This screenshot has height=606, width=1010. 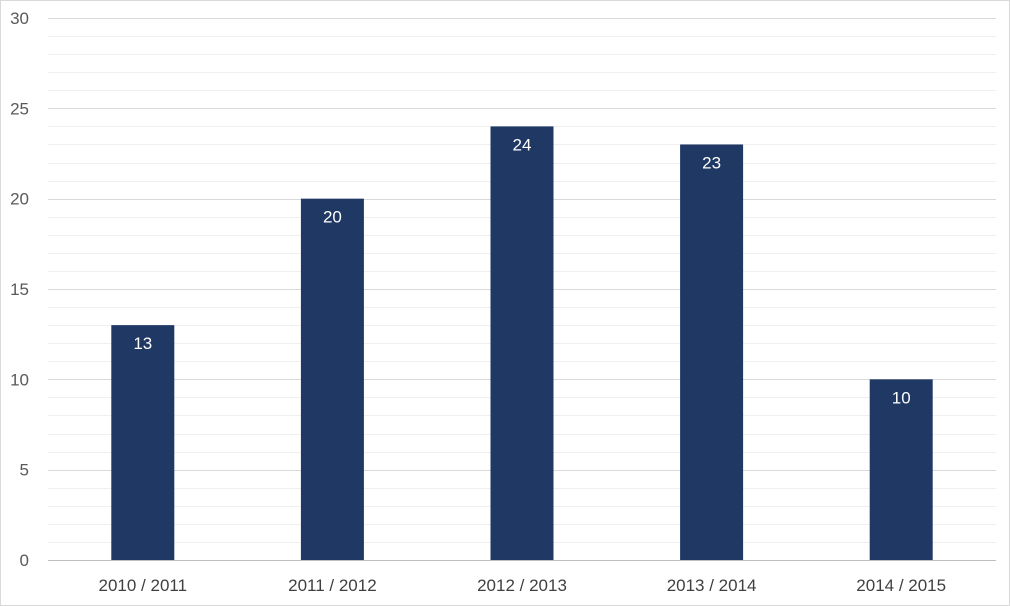 I want to click on data-label: 23, so click(x=711, y=162).